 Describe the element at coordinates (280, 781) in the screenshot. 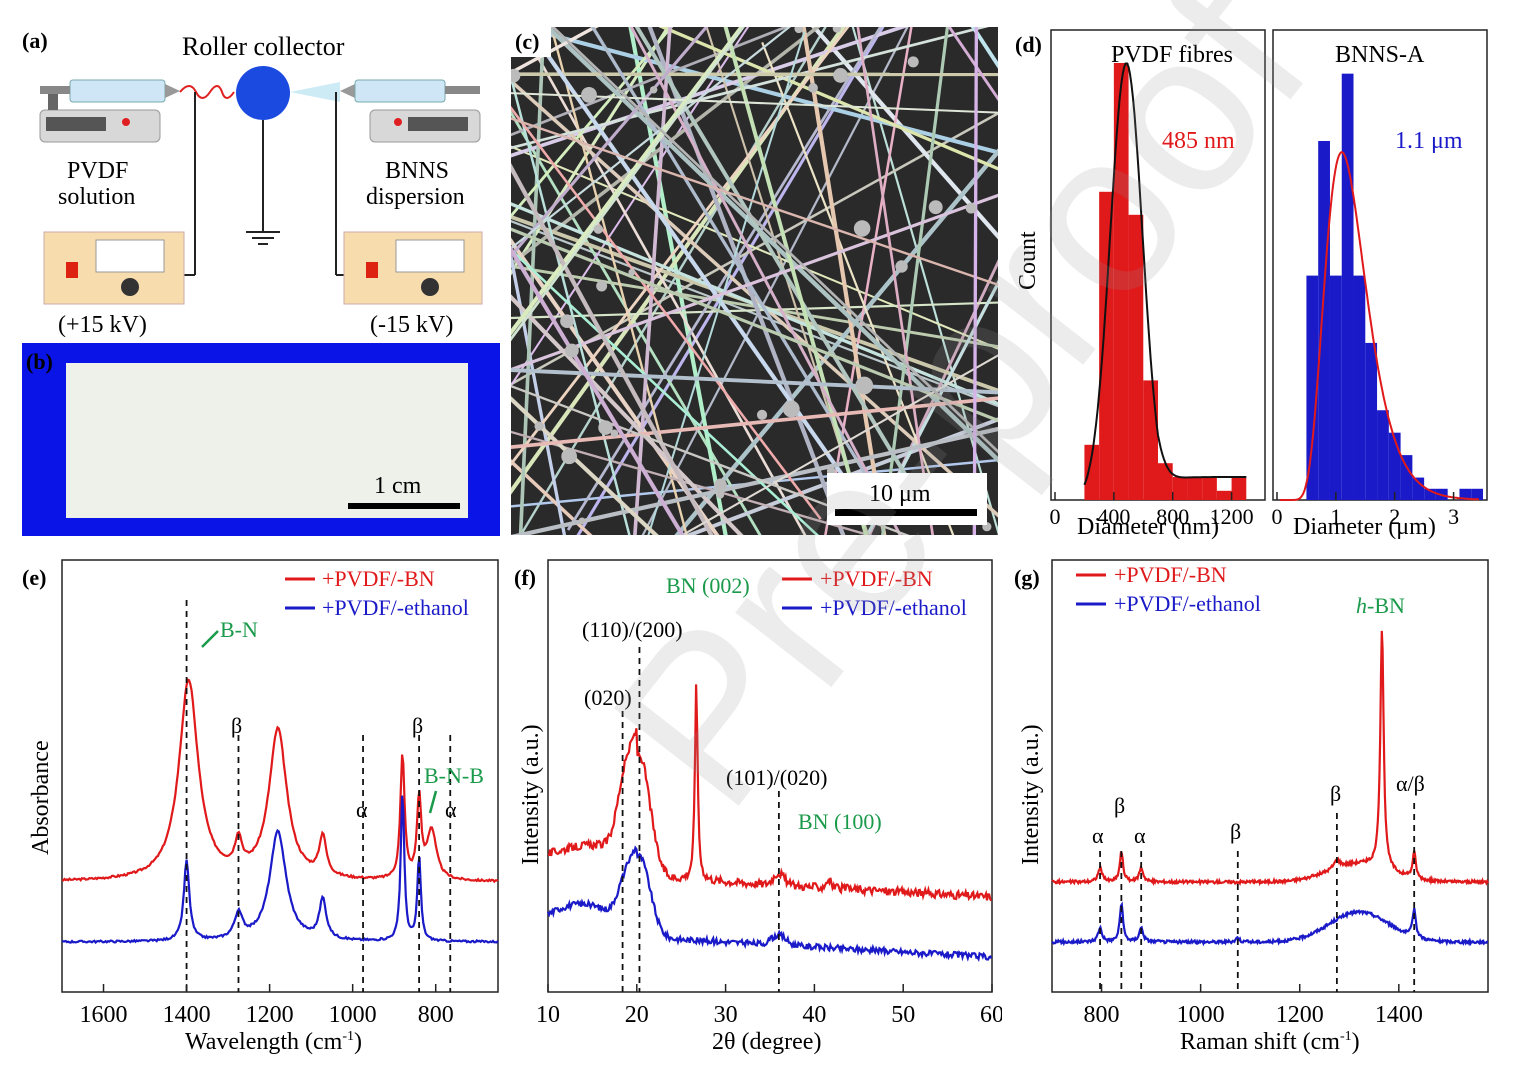

I see `ftir-red-series` at that location.